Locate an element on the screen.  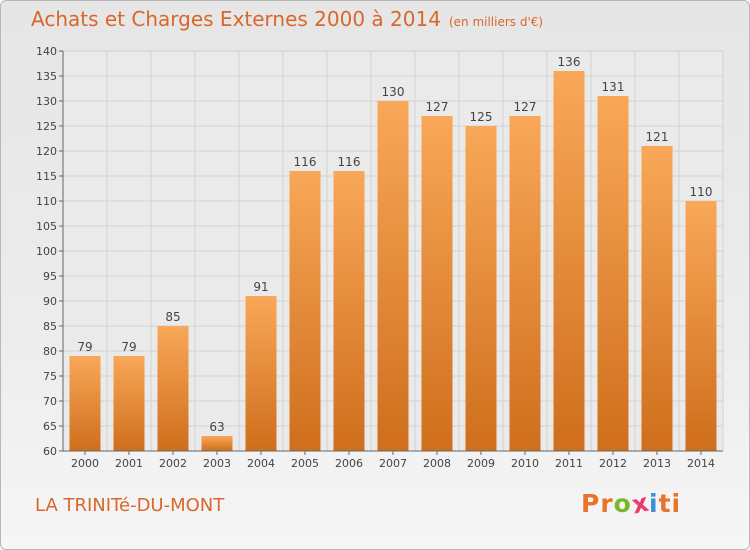
data-label-2009: 125 is located at coordinates (481, 117).